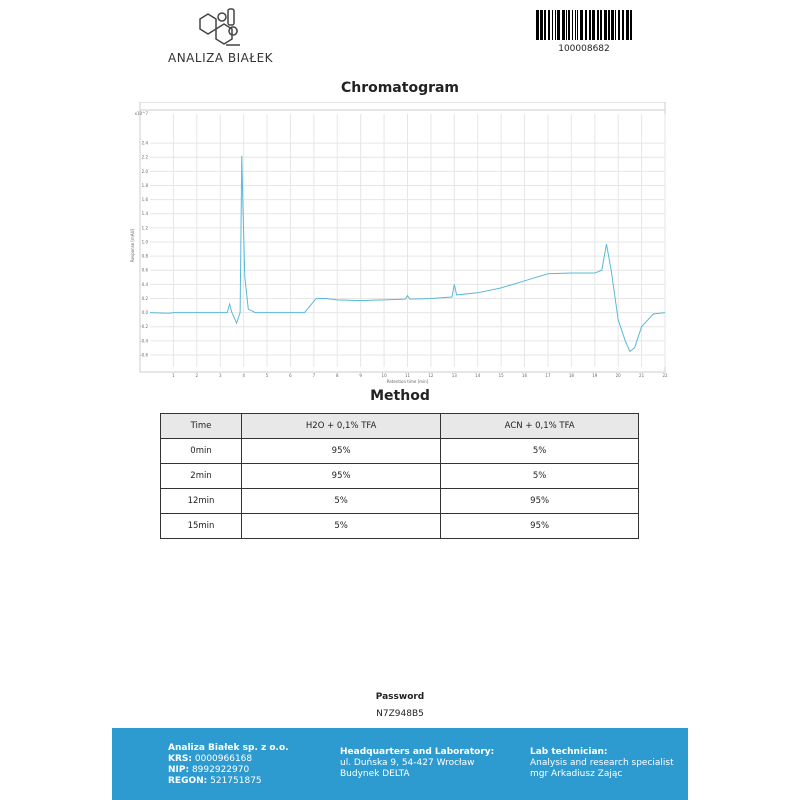 This screenshot has width=800, height=800. Describe the element at coordinates (267, 375) in the screenshot. I see `x-tick-label: 5` at that location.